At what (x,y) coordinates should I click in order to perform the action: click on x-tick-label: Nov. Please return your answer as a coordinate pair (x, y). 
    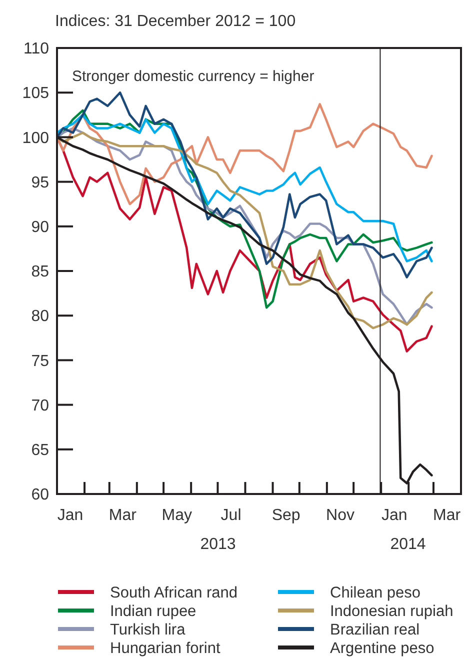
    Looking at the image, I should click on (340, 515).